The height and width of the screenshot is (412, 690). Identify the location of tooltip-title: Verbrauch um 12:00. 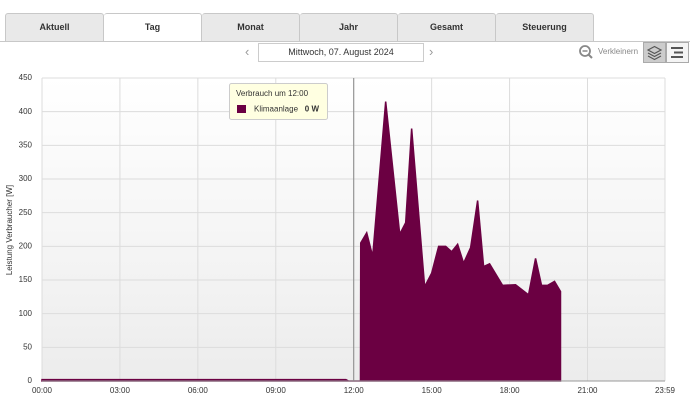
(272, 93).